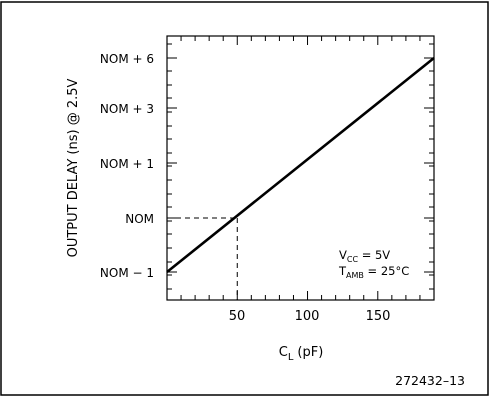 The width and height of the screenshot is (492, 398). I want to click on tamb-annotation: TAMB = 25°C, so click(373, 272).